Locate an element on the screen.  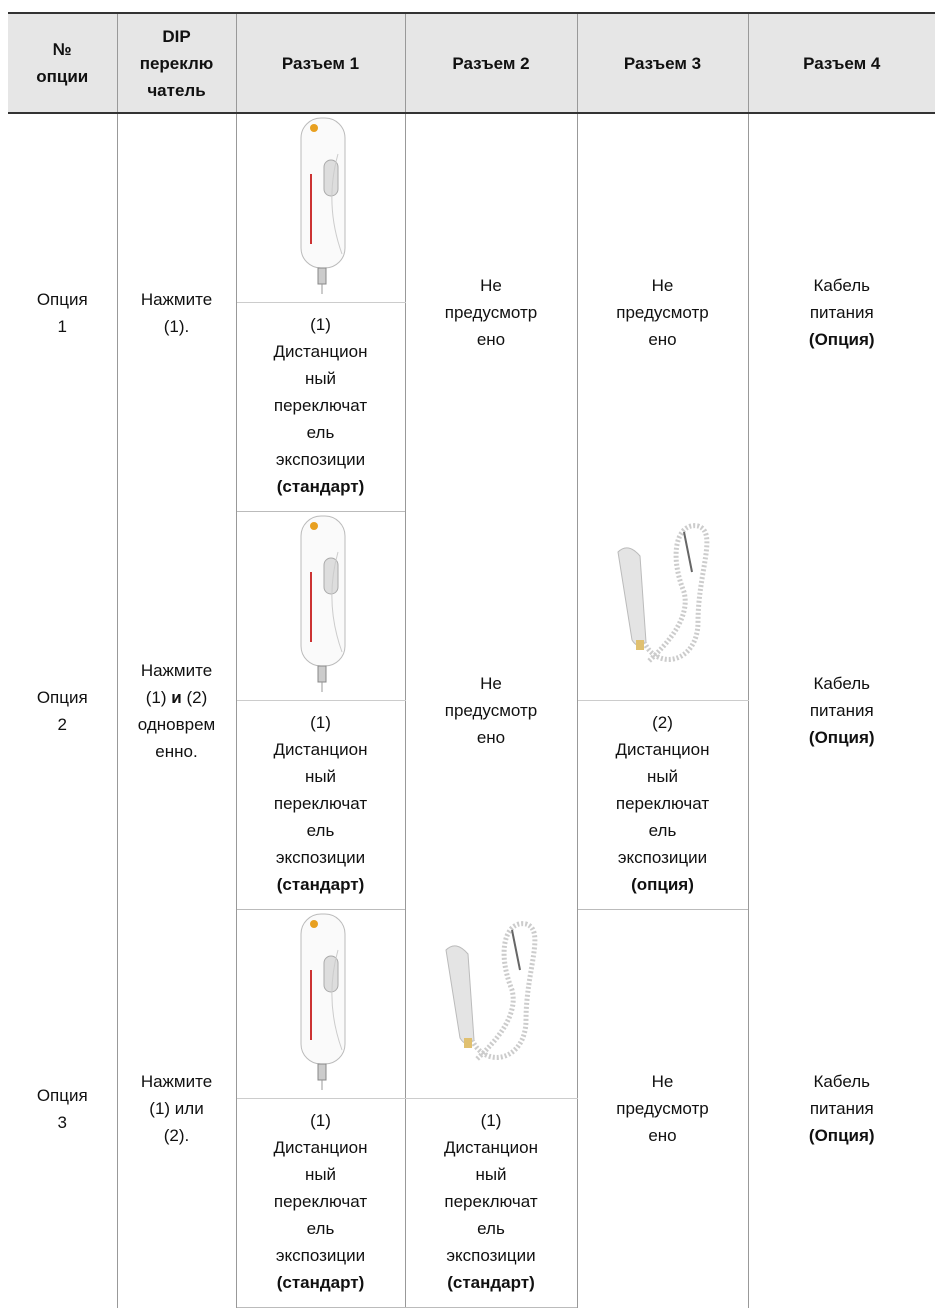
dip-segment: Нажмите (1) или (2). is located at coordinates (176, 1108).